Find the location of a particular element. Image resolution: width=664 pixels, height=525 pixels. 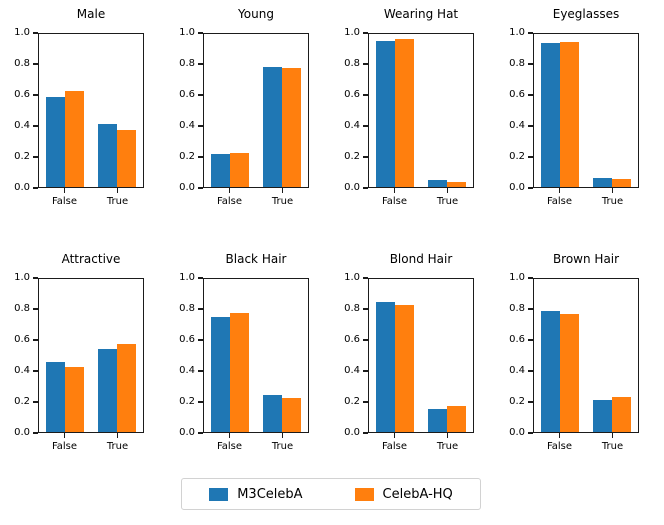

subplot-eyeglasses: Eyeglasses 0.0 0.2 0.4 0.6 0.8 1.0 False True is located at coordinates (578, 107).